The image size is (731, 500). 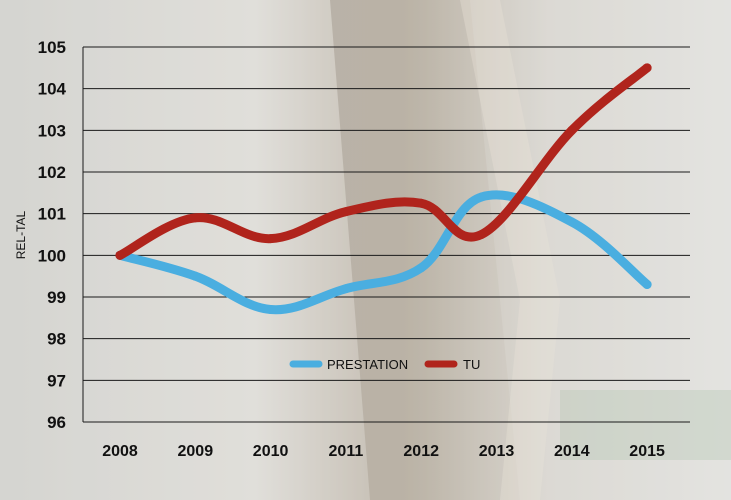 What do you see at coordinates (367, 364) in the screenshot?
I see `legend-label-prestation: PRESTATION` at bounding box center [367, 364].